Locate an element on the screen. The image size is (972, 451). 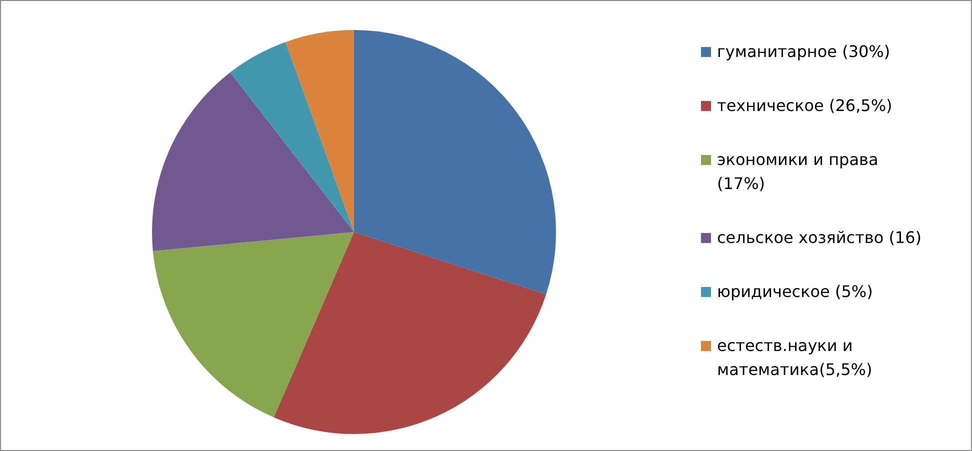
legend-label: экономики и права (17%) is located at coordinates (798, 171).